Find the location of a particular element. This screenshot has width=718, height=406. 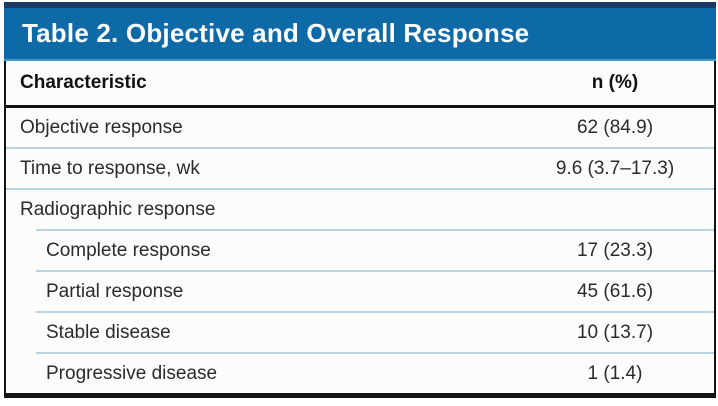

row-value: 17 (23.3) is located at coordinates (615, 250).